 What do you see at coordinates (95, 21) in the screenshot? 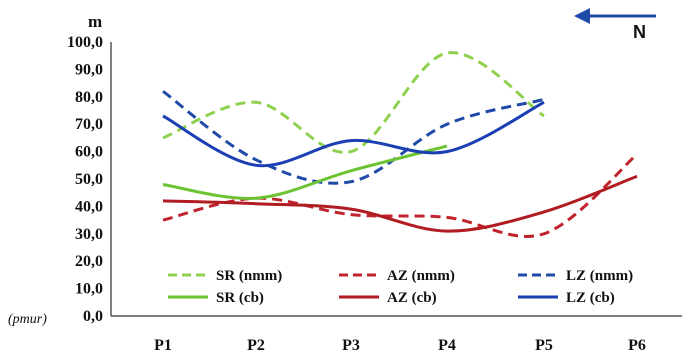
I see `y-axis-unit-label: m` at bounding box center [95, 21].